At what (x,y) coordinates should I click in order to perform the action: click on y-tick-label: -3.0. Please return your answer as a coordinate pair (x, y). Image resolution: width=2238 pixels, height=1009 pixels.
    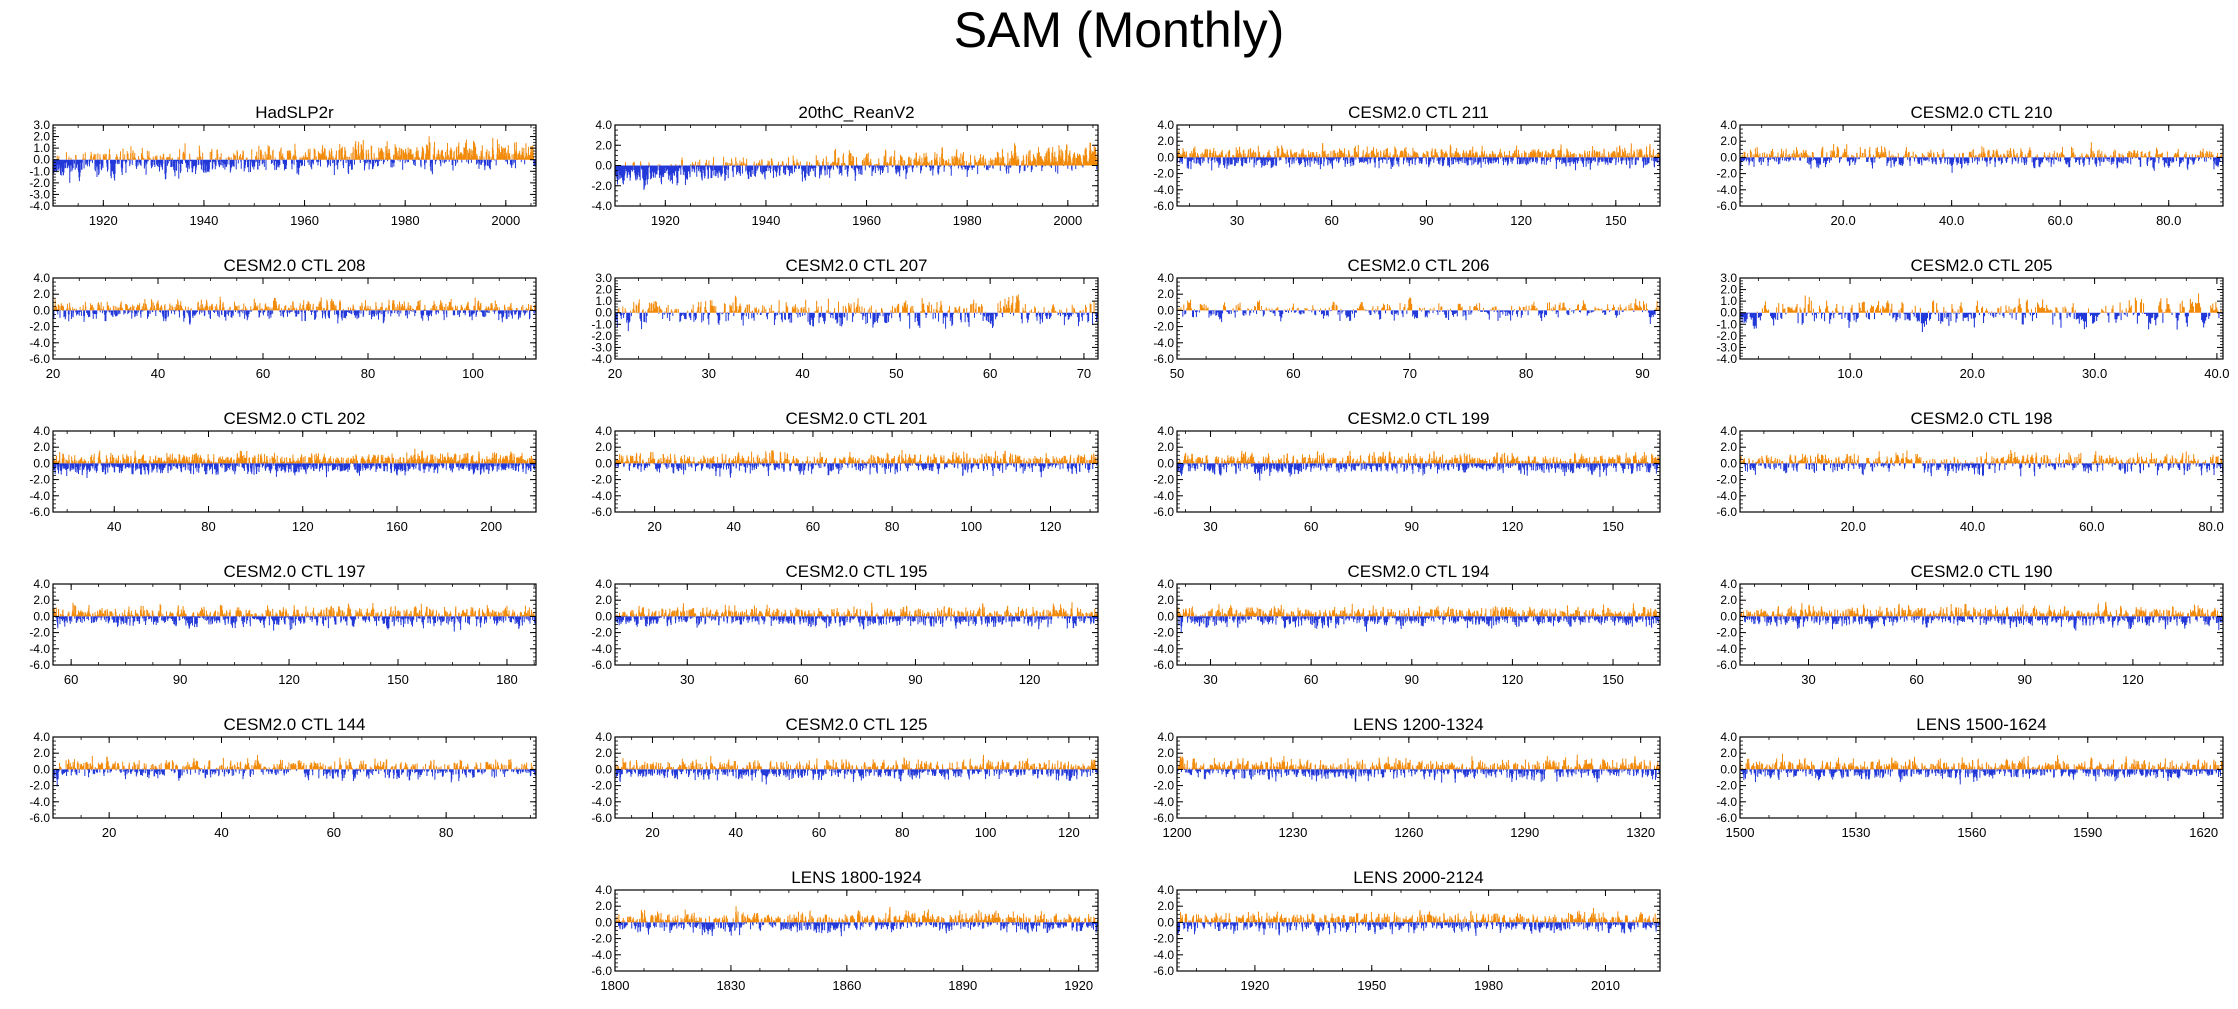
    Looking at the image, I should click on (39, 194).